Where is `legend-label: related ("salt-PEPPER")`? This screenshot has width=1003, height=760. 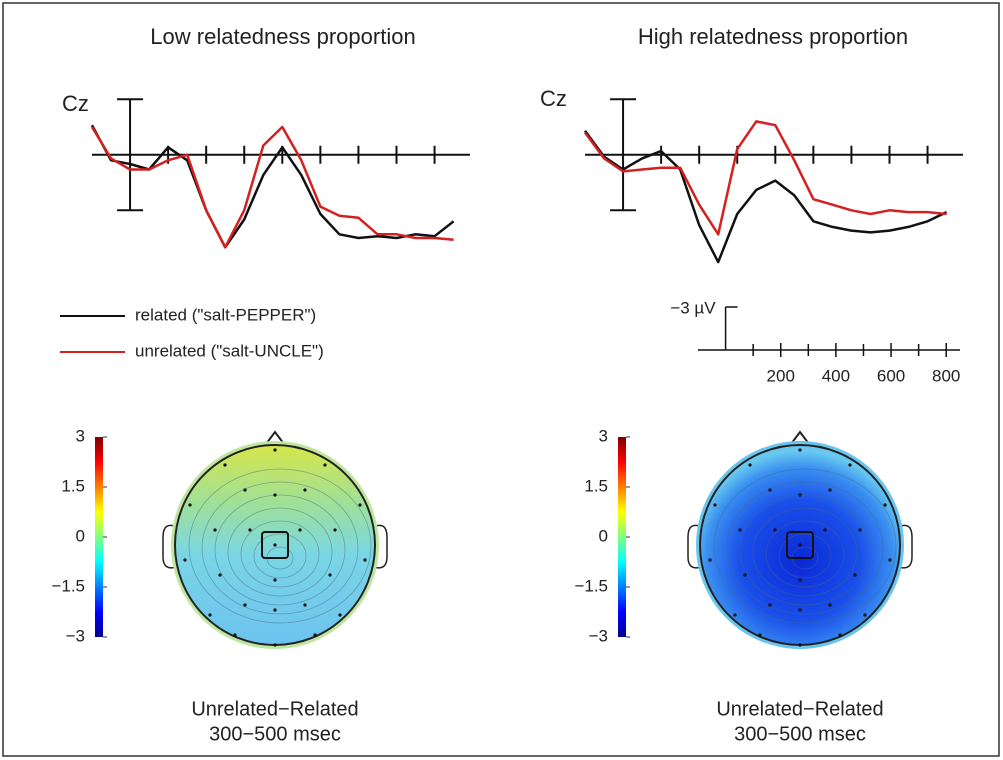
legend-label: related ("salt-PEPPER") is located at coordinates (225, 314).